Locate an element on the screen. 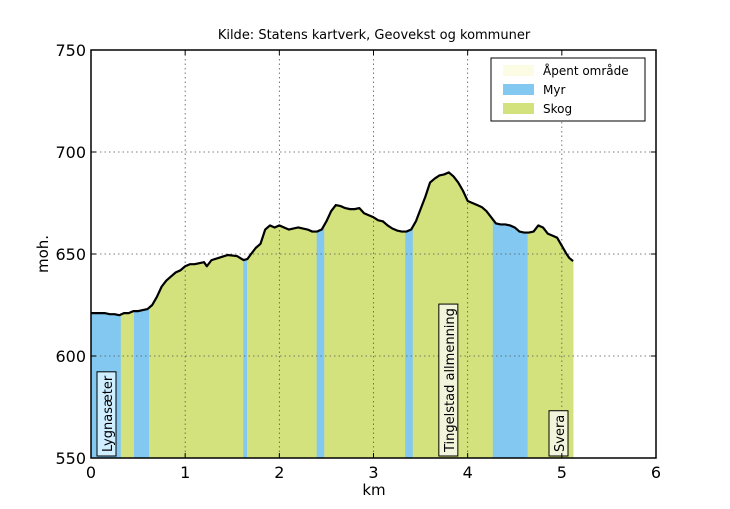 This screenshot has width=730, height=509. place-label: Lygnasæter is located at coordinates (106, 414).